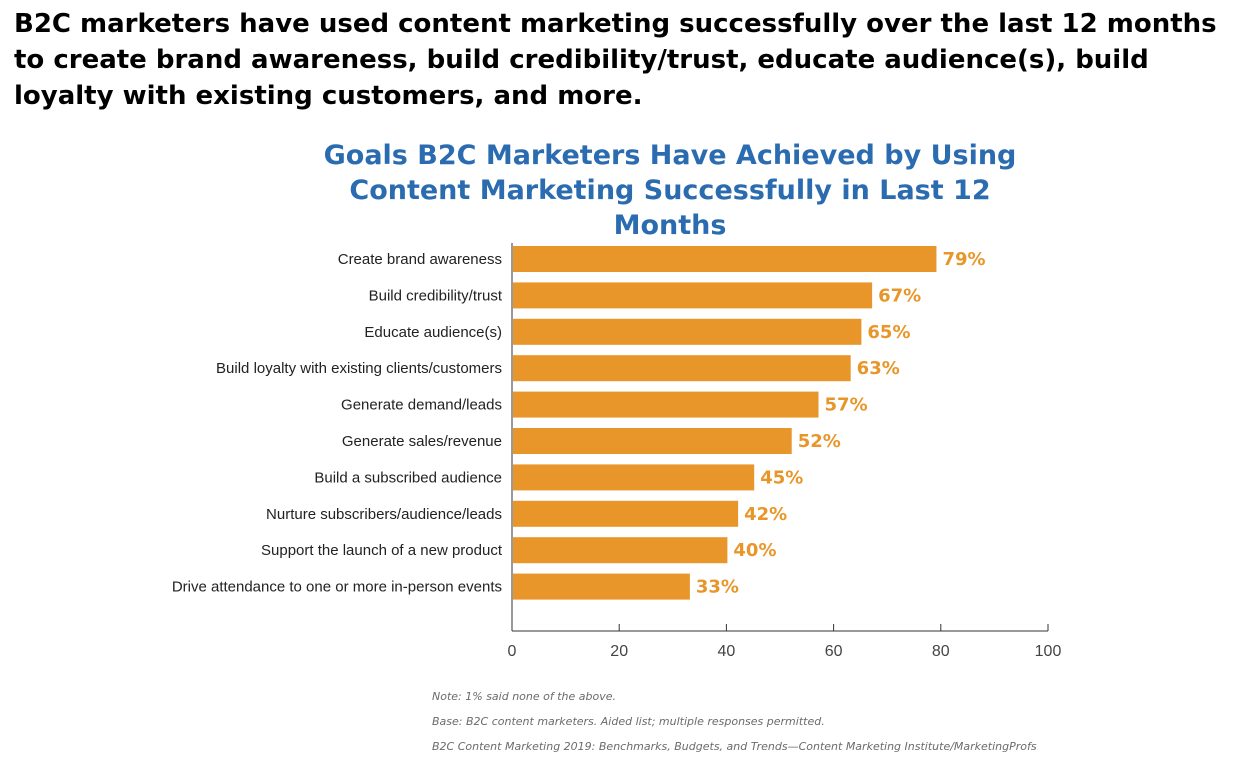 Image resolution: width=1246 pixels, height=765 pixels. What do you see at coordinates (888, 332) in the screenshot?
I see `value-label: 65%` at bounding box center [888, 332].